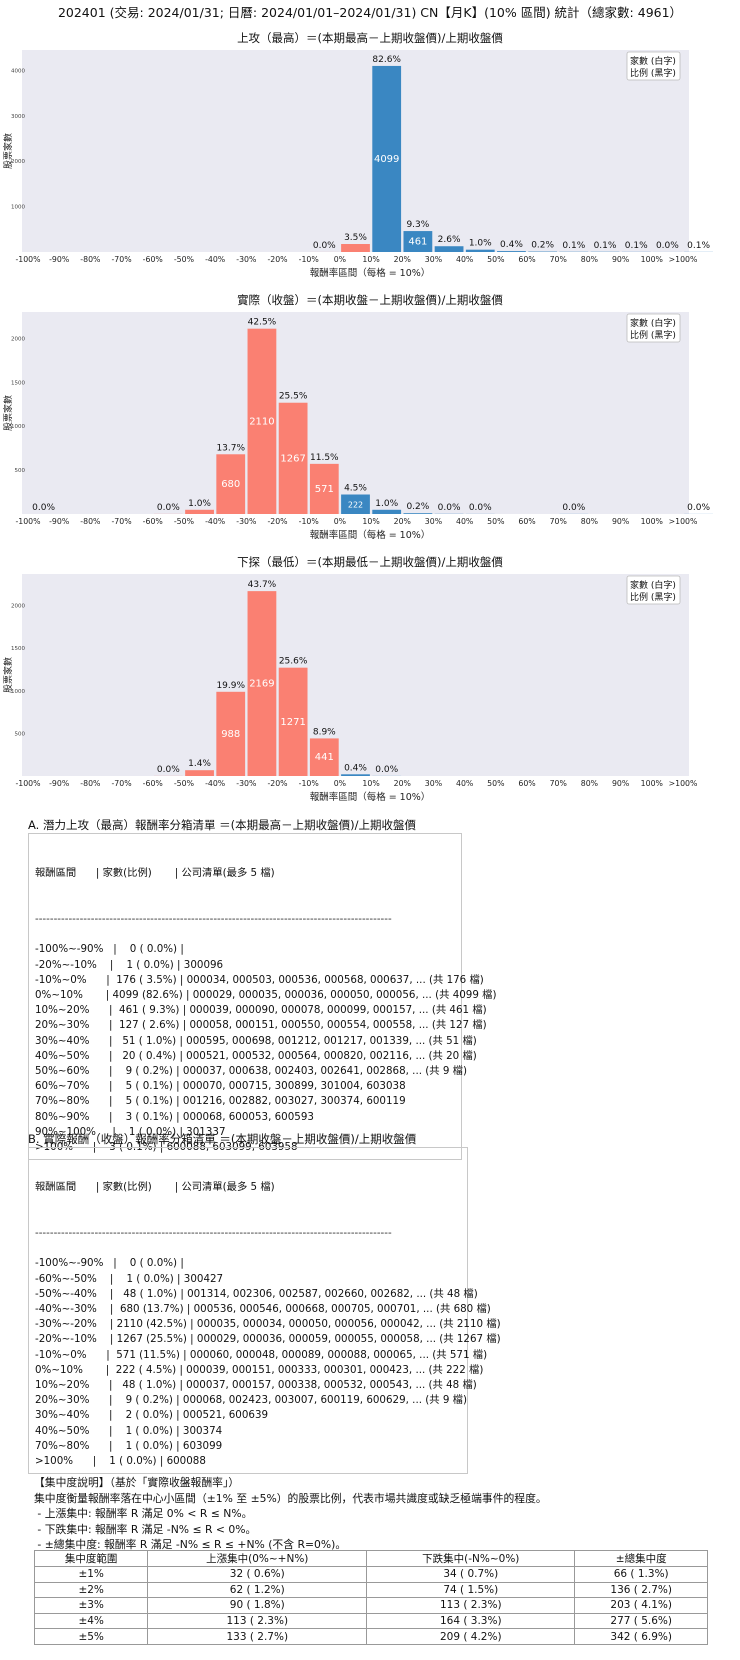 The height and width of the screenshot is (1660, 740). Describe the element at coordinates (324, 458) in the screenshot. I see `bar-percent-label: 11.5%` at that location.